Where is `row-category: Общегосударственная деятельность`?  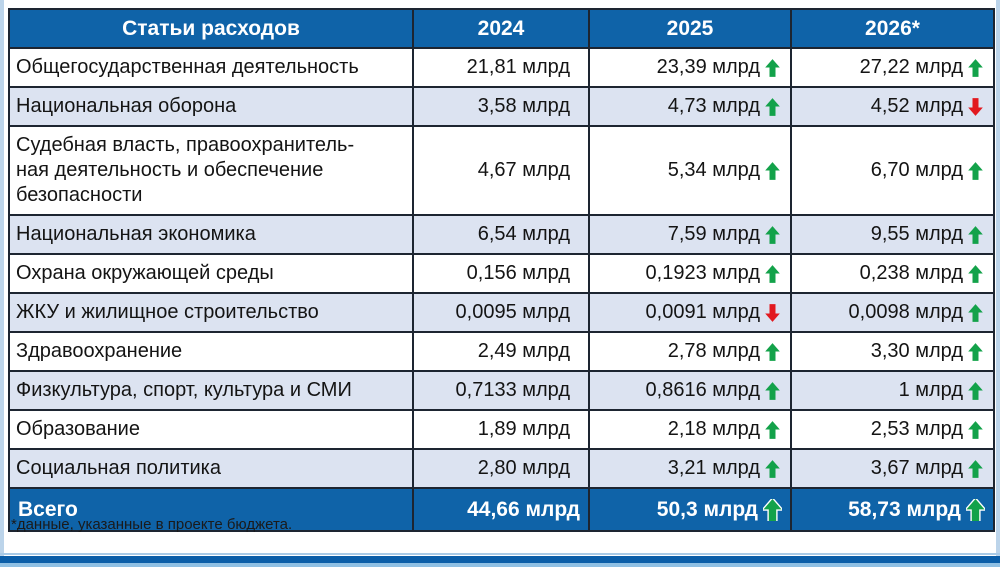
row-category: Общегосударственная деятельность is located at coordinates (211, 67).